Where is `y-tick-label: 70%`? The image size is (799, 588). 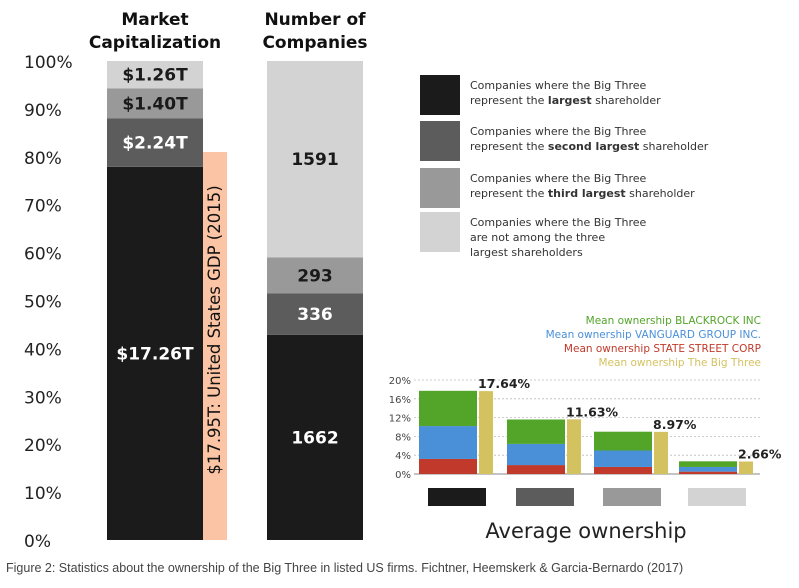 y-tick-label: 70% is located at coordinates (43, 207).